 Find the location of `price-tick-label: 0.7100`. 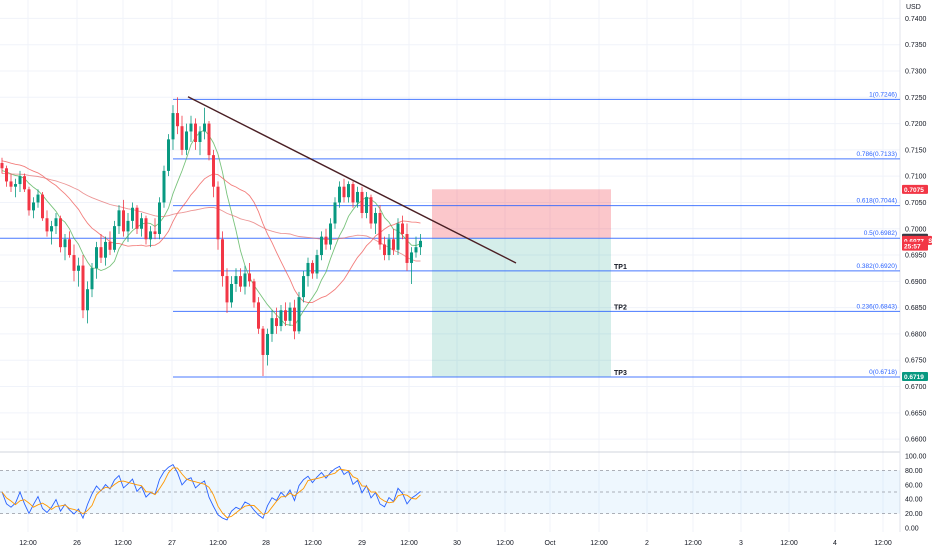

price-tick-label: 0.7100 is located at coordinates (916, 177).